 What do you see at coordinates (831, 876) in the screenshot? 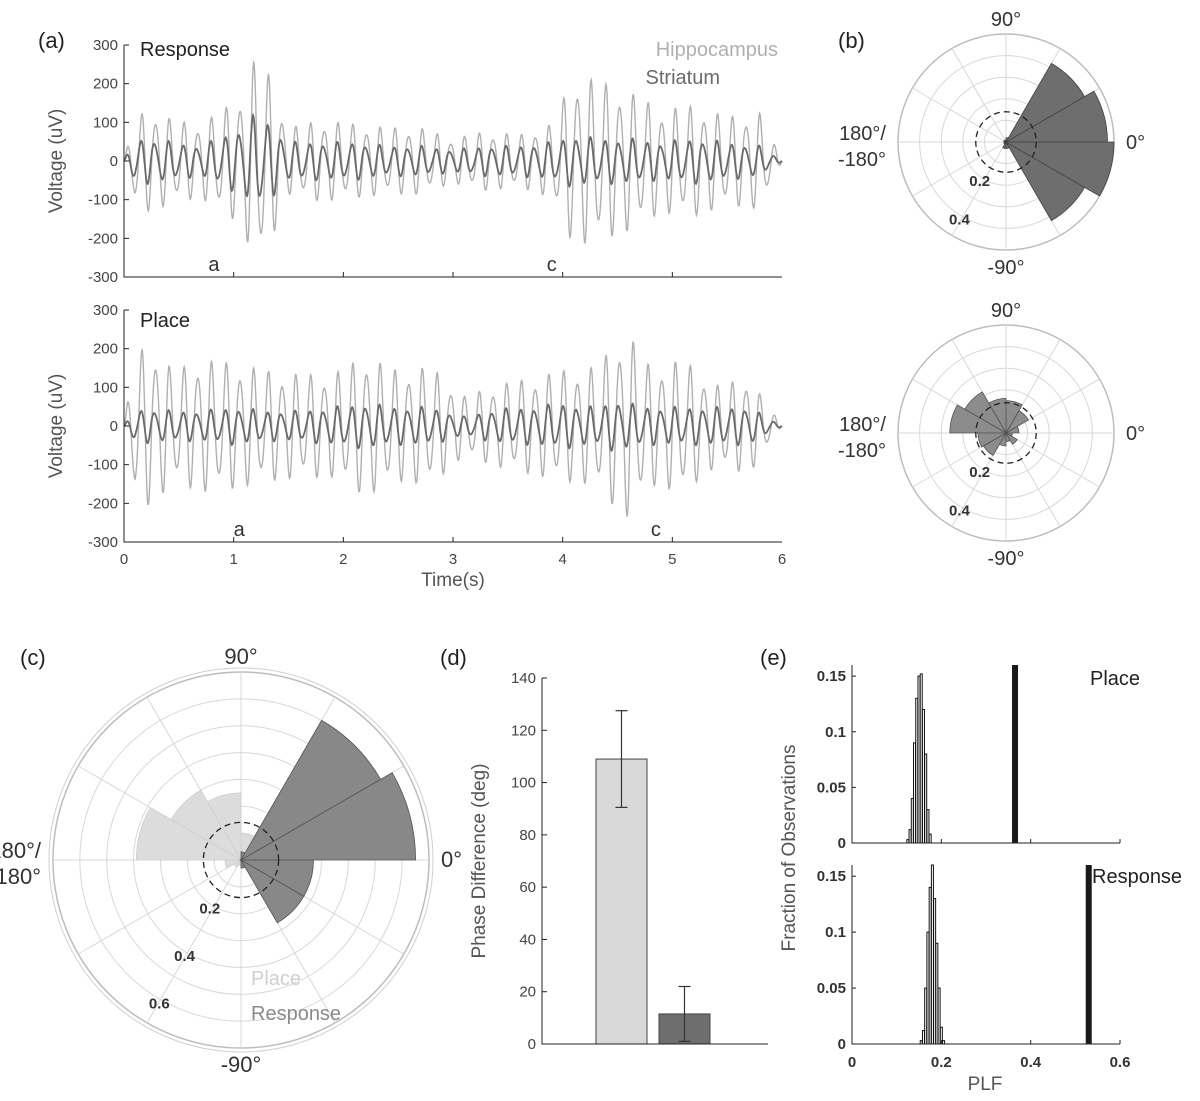
I see `ytick-label: 0.15` at bounding box center [831, 876].